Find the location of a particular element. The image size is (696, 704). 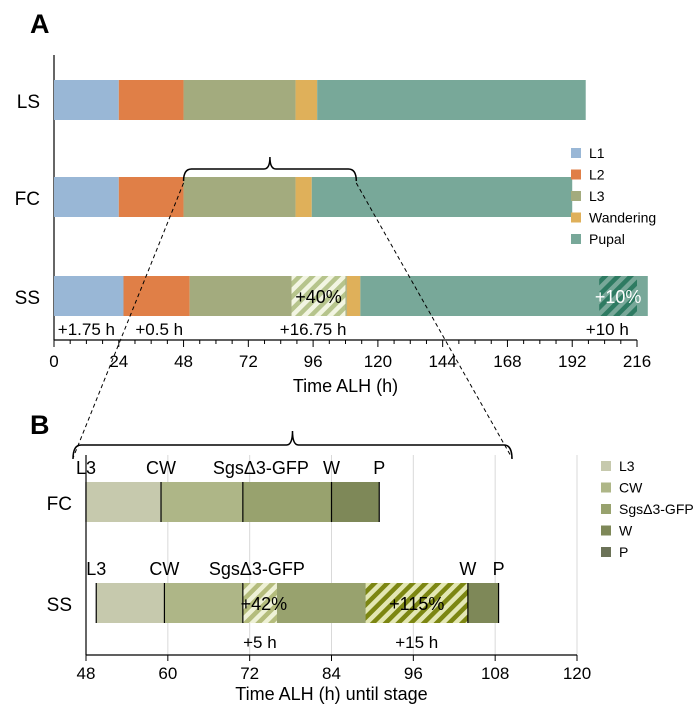

b-row-label-ss: SS is located at coordinates (59, 605).